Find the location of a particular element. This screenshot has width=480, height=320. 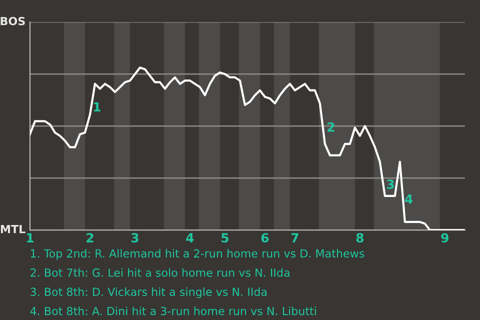

annotation: 1 is located at coordinates (97, 107).